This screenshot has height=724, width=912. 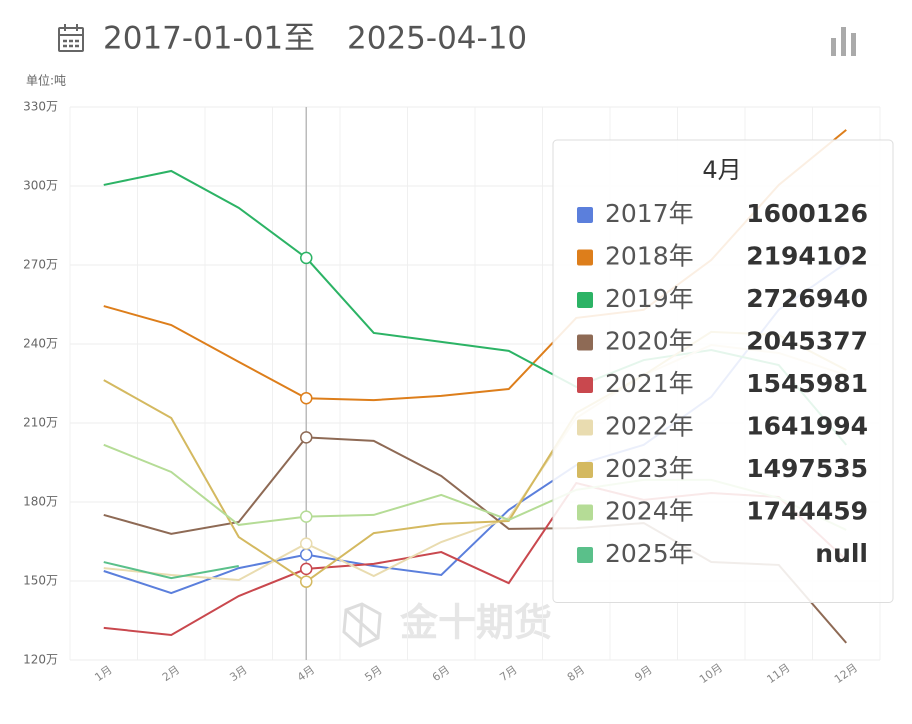 What do you see at coordinates (807, 256) in the screenshot?
I see `tooltip-value: 2194102` at bounding box center [807, 256].